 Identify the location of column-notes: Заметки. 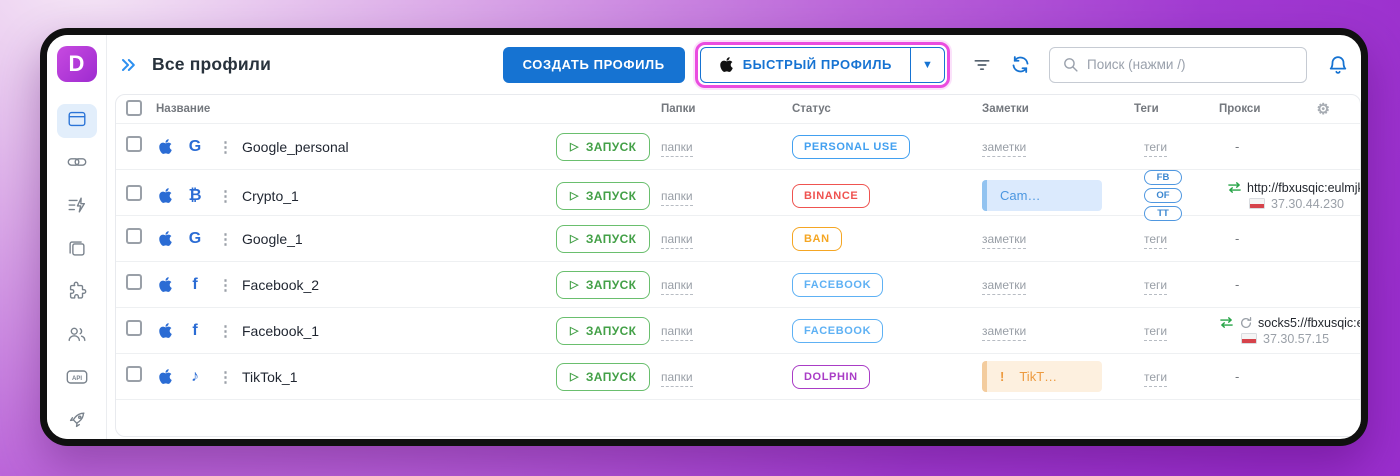
(1005, 109).